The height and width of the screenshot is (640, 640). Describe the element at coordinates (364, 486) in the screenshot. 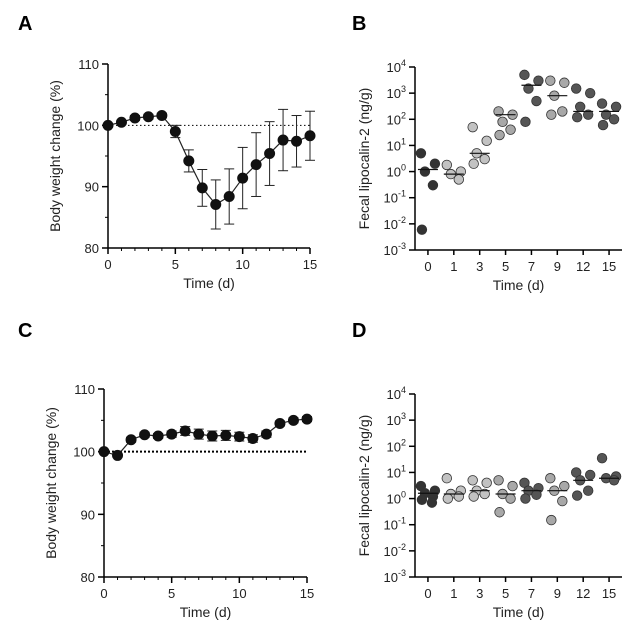

I see `y-axis-label: Fecal lipocalin-2 (ng/g)` at that location.